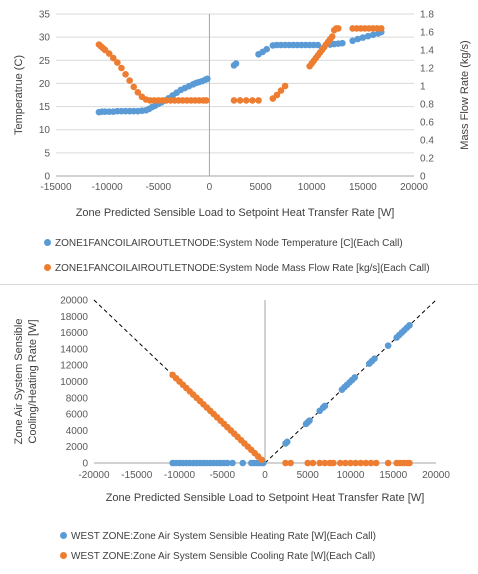 The width and height of the screenshot is (478, 574). What do you see at coordinates (19, 382) in the screenshot?
I see `y-axis-title-line1: Zone Air System Sensible` at bounding box center [19, 382].